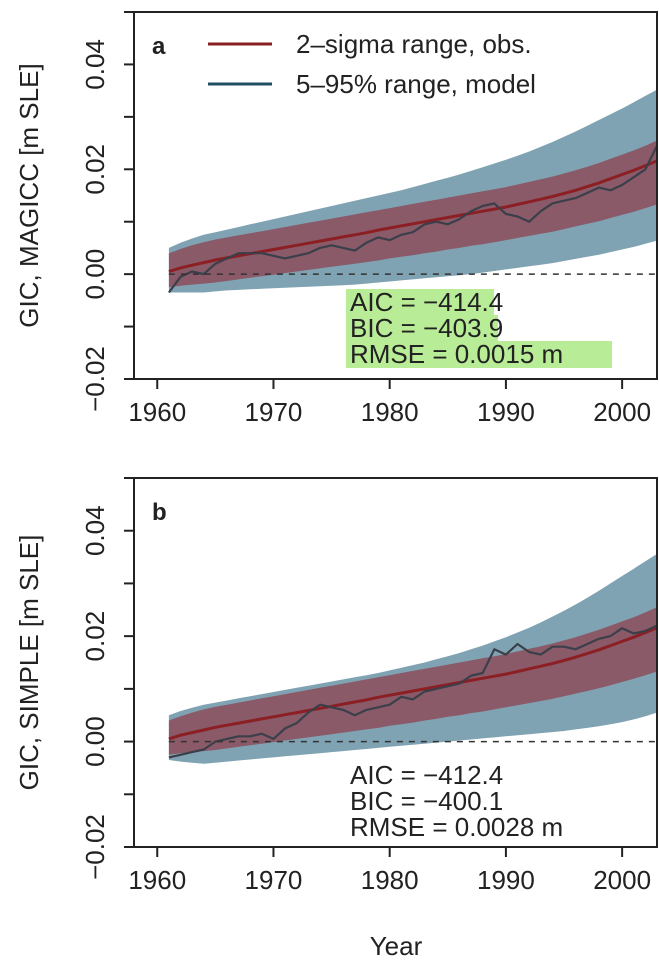 This screenshot has width=659, height=966. What do you see at coordinates (274, 412) in the screenshot?
I see `panel-a-xtick-label: 1970` at bounding box center [274, 412].